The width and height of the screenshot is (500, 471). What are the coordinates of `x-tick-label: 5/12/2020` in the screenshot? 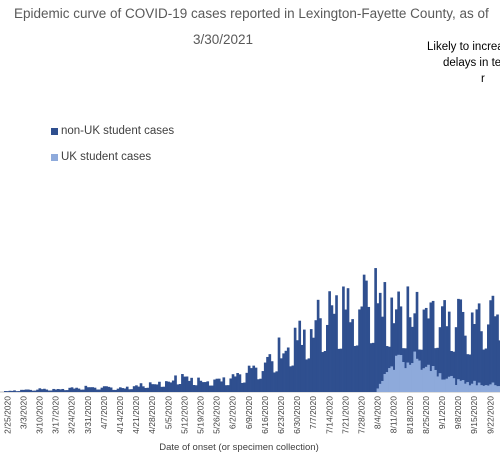 It's located at (184, 415).